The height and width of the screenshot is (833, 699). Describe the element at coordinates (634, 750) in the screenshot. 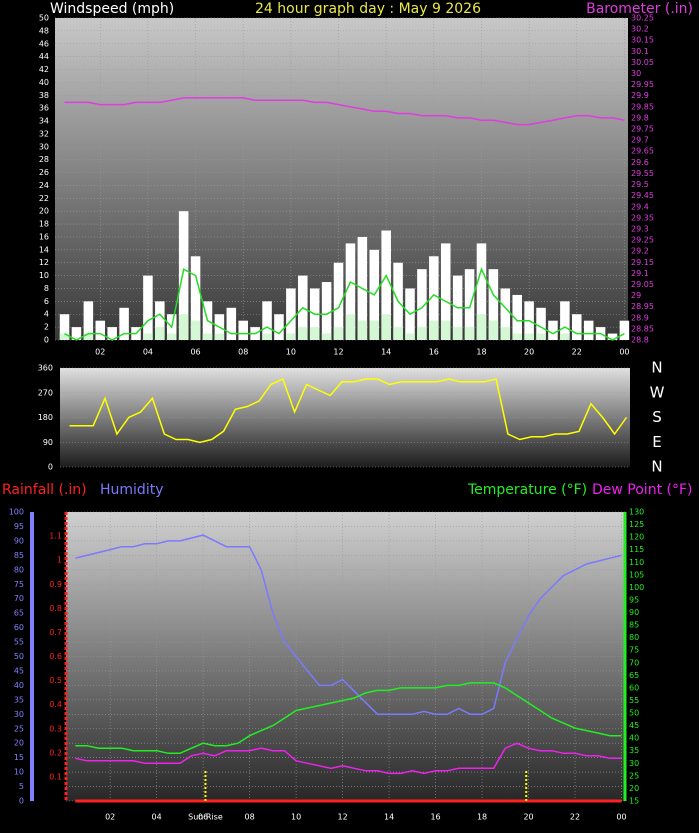

I see `y2-tick-label: 35` at that location.